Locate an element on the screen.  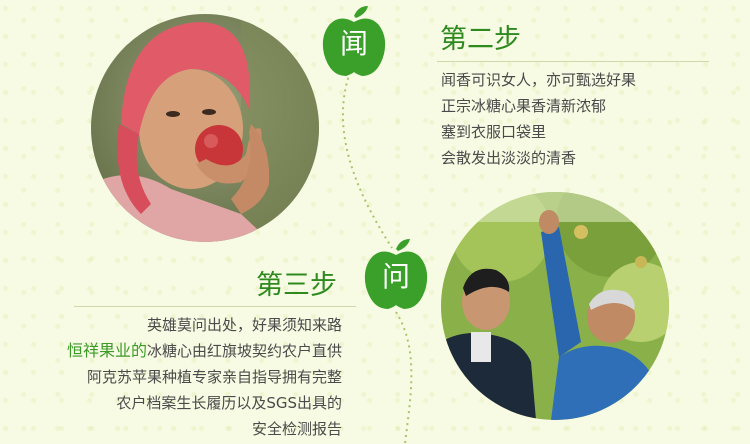
step3-title: 第三步 is located at coordinates (296, 285).